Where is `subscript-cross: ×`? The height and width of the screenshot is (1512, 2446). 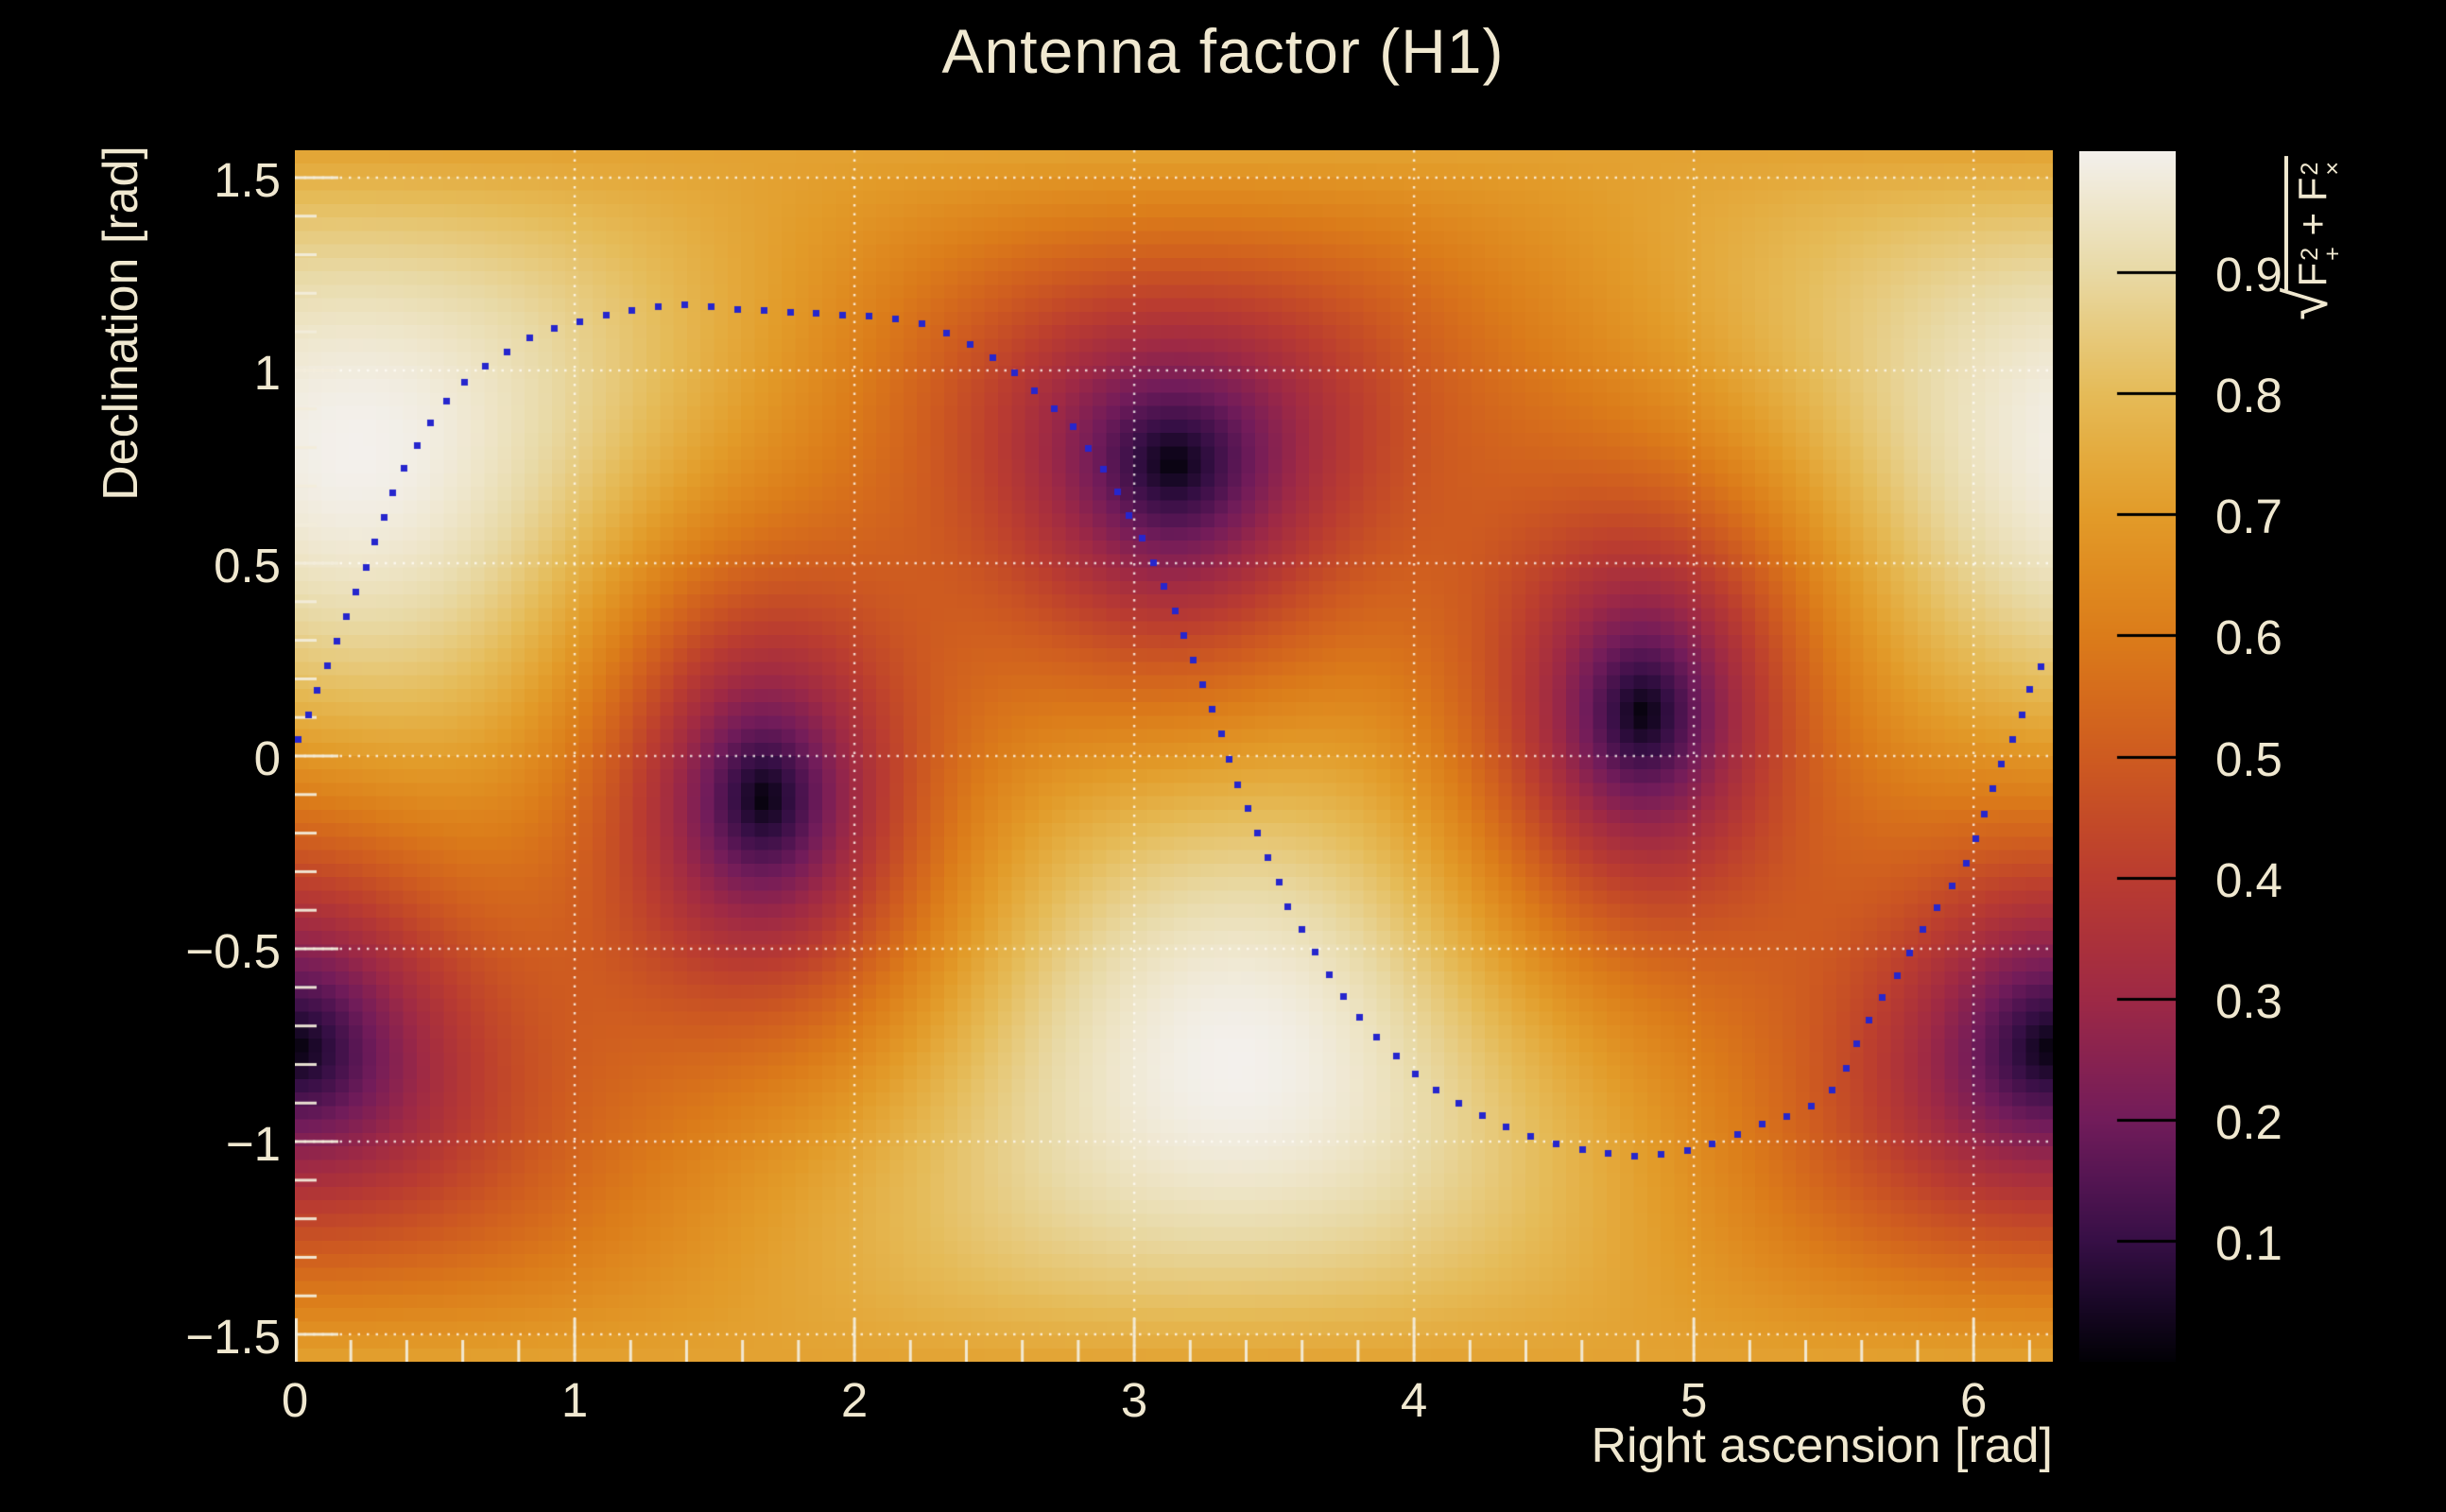
subscript-cross: × is located at coordinates (2333, 168).